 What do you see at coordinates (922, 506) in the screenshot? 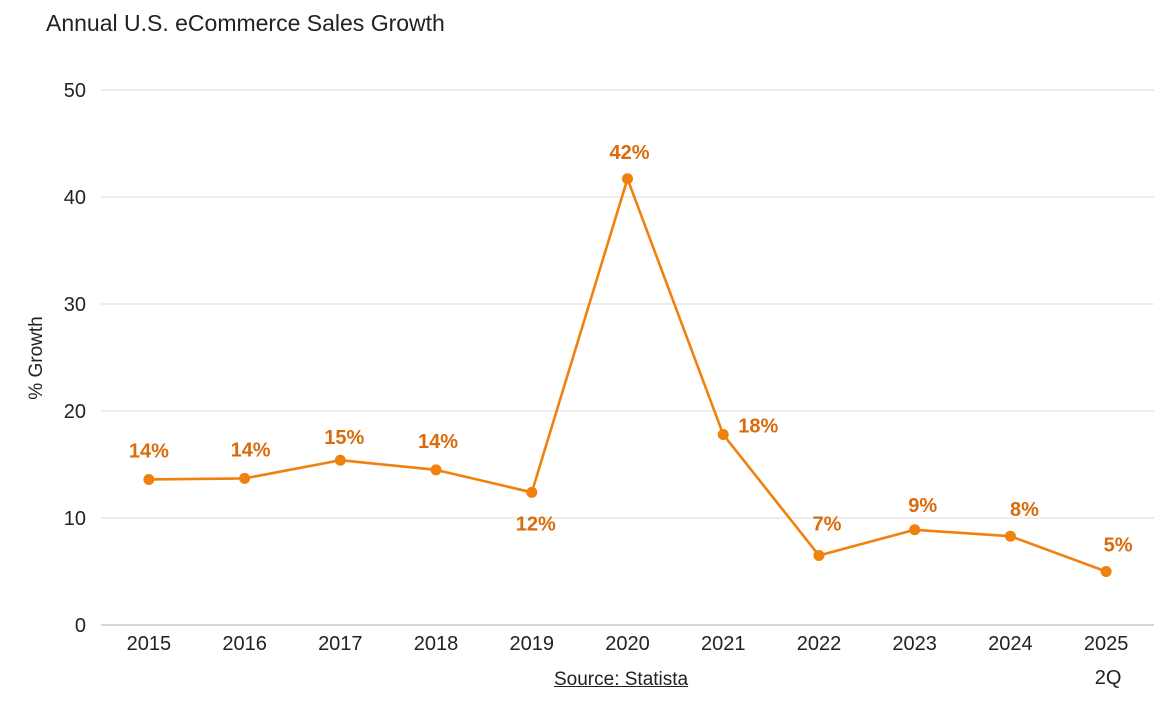
I see `data-label: 9%` at bounding box center [922, 506].